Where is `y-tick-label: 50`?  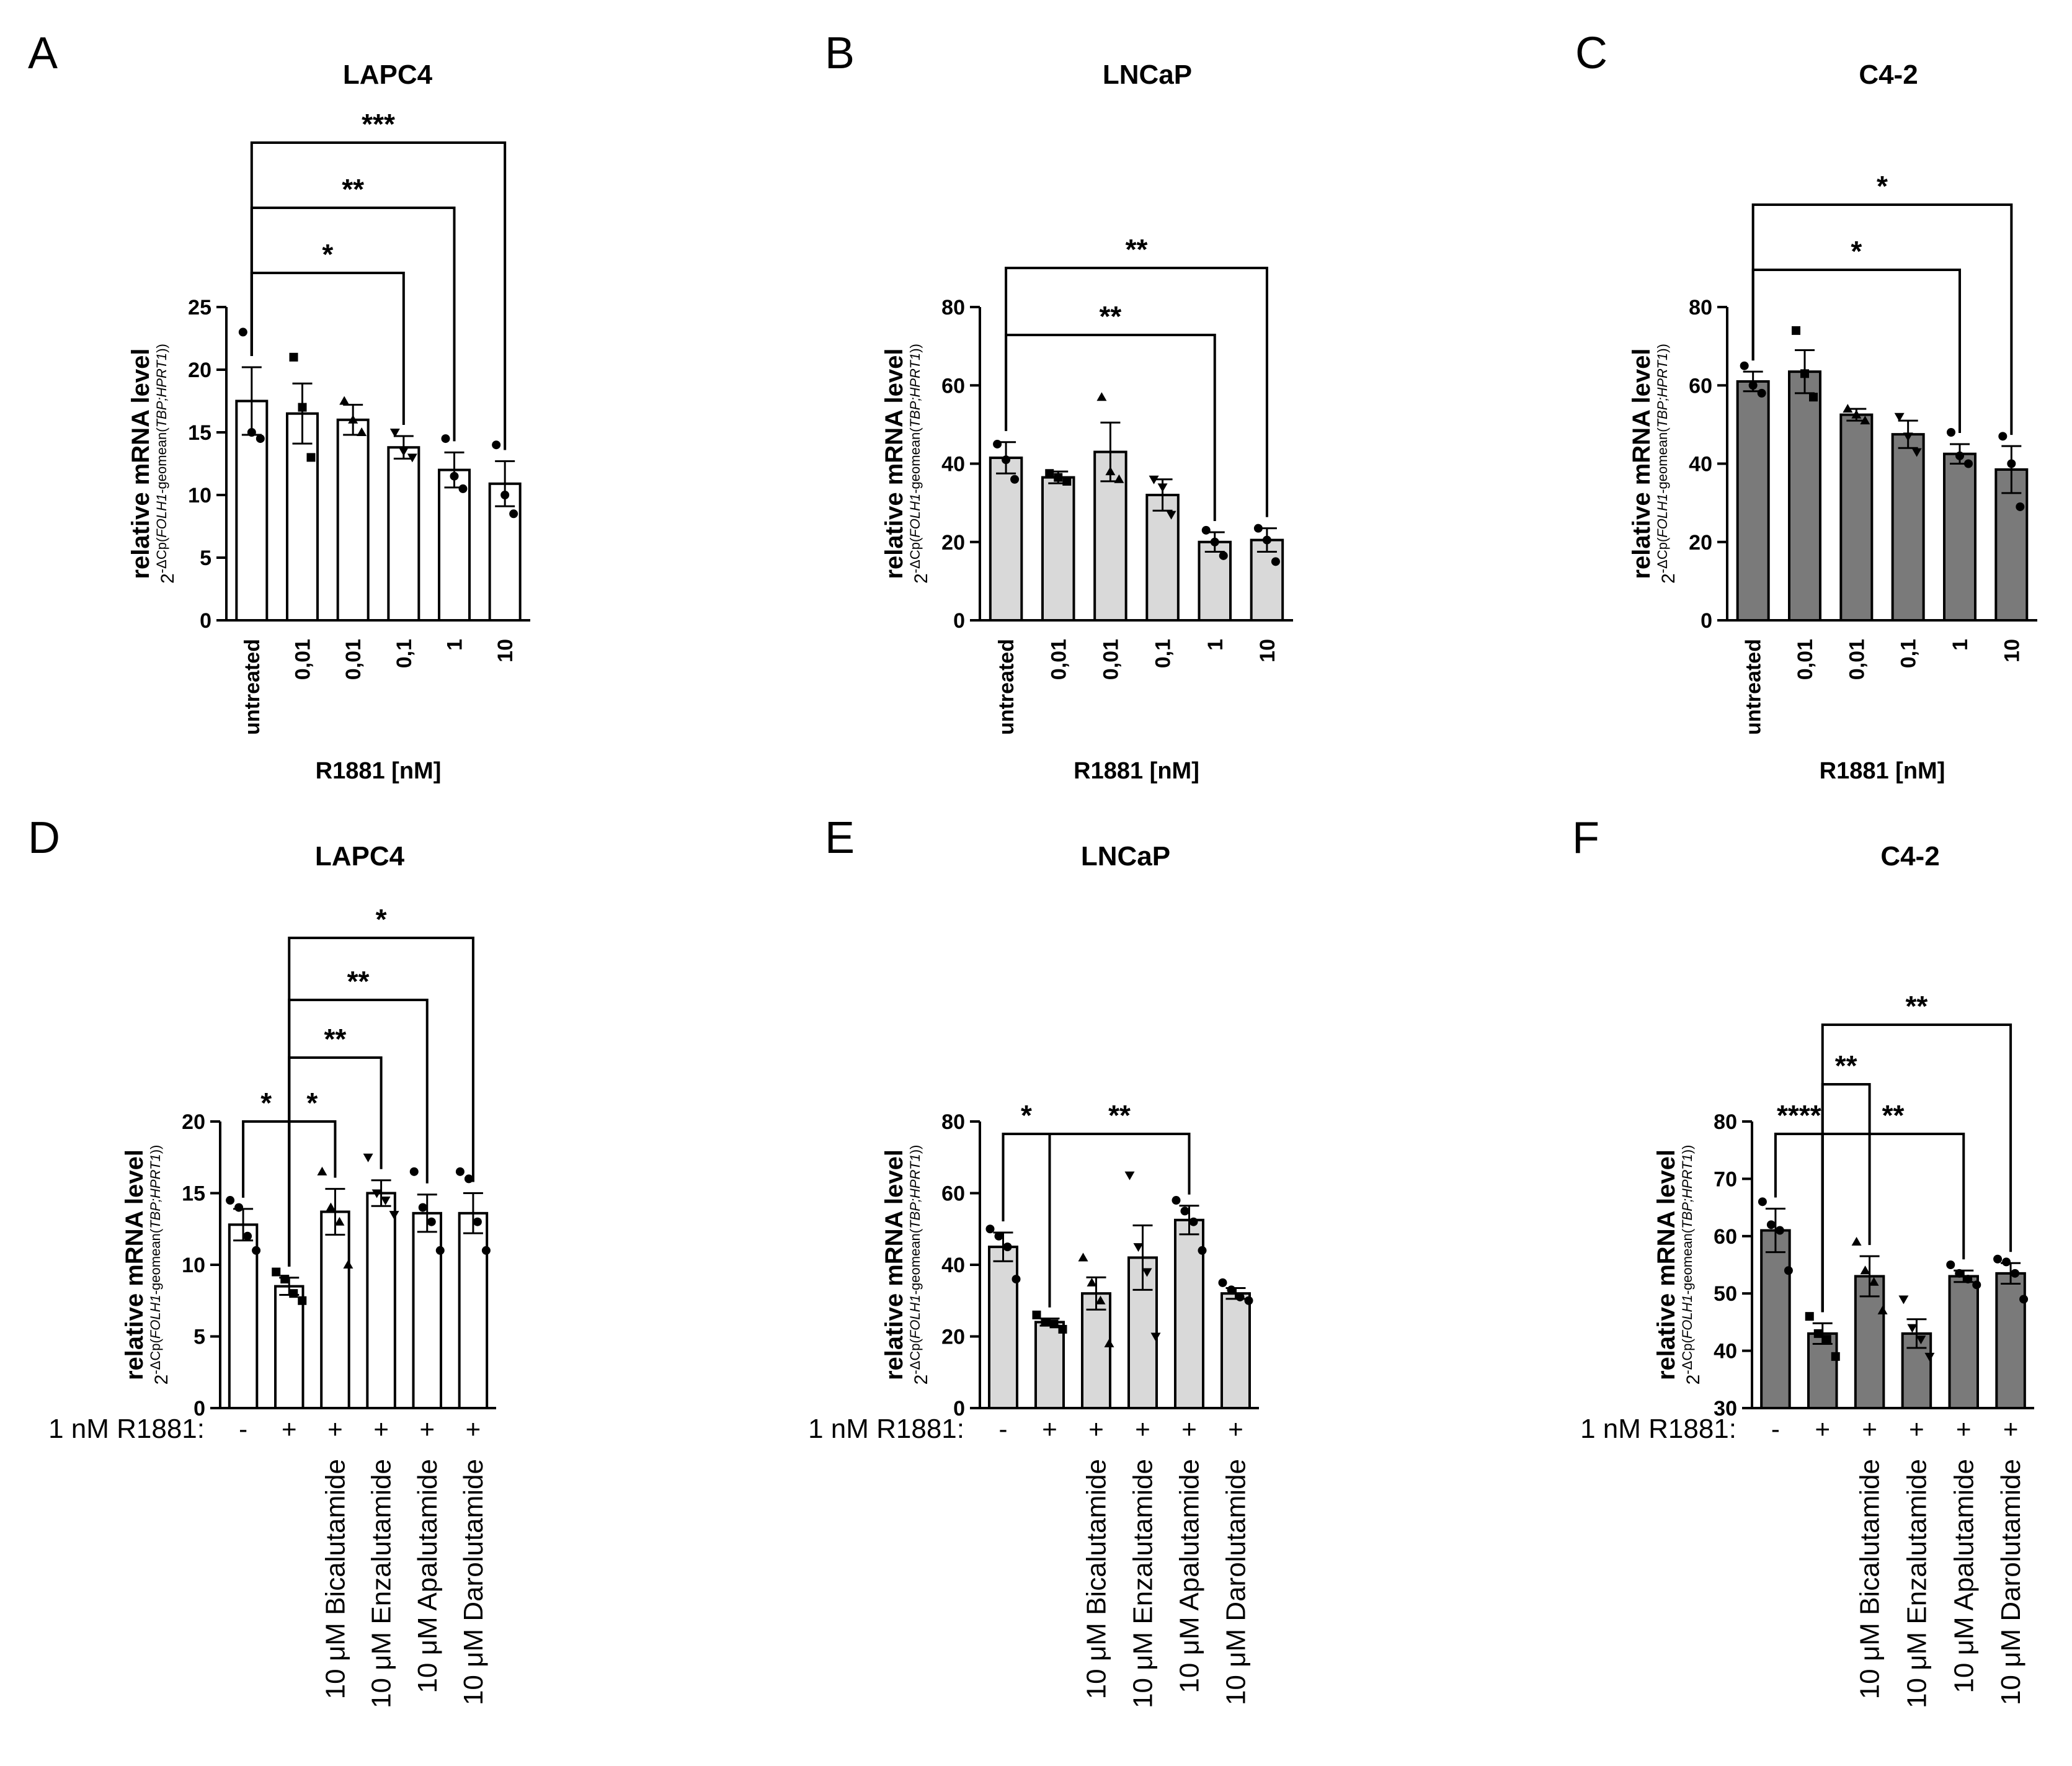
y-tick-label: 50 is located at coordinates (1725, 1294).